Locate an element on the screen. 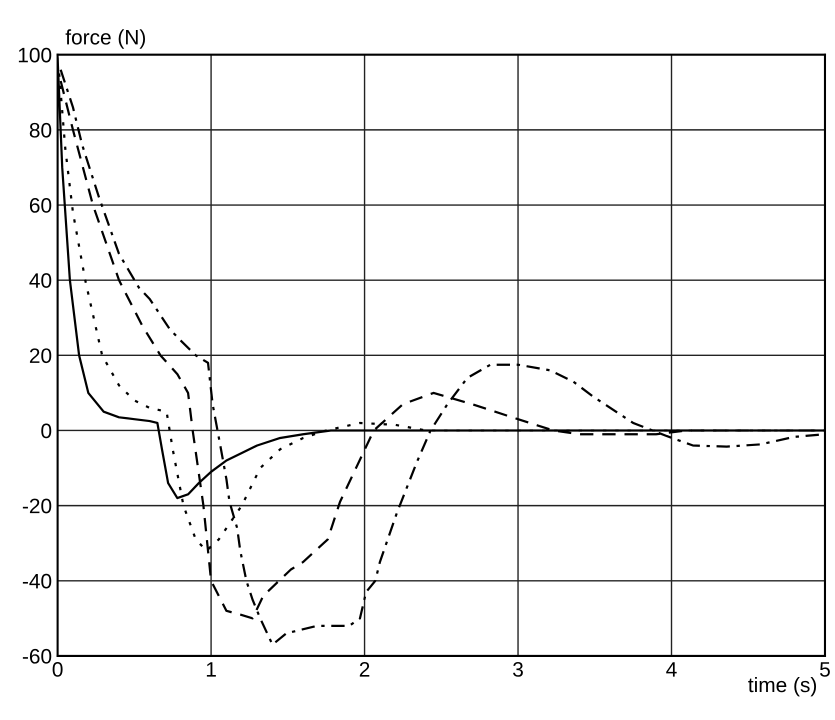 This screenshot has width=835, height=720. y-tick-label: 60 is located at coordinates (41, 205).